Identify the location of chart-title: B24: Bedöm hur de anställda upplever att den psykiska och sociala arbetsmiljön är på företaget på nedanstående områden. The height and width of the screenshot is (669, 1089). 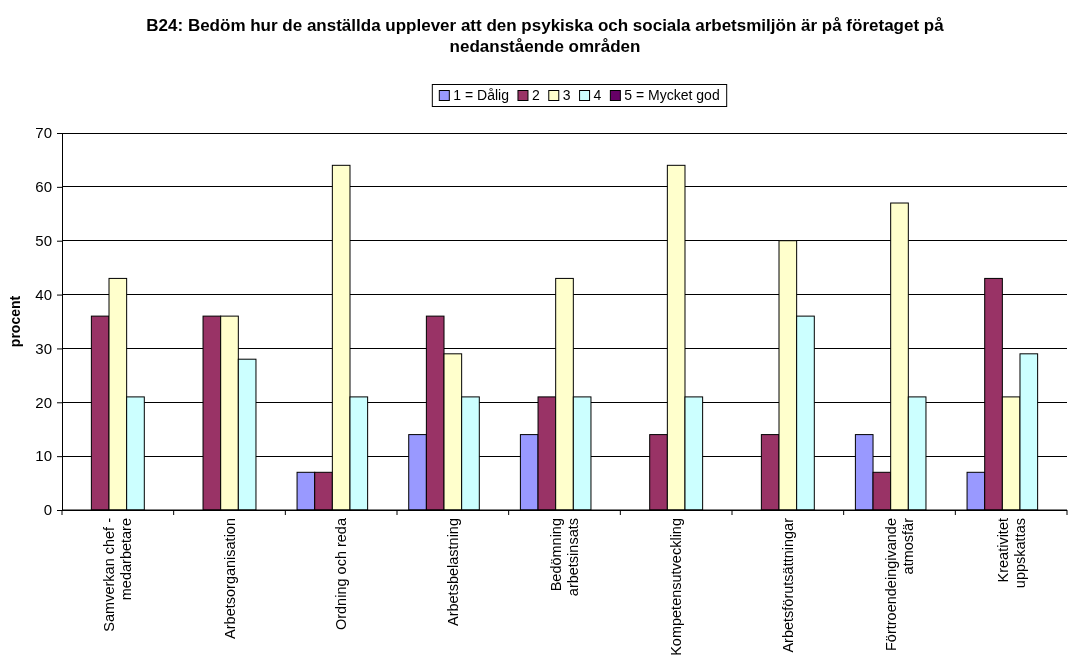
(545, 36).